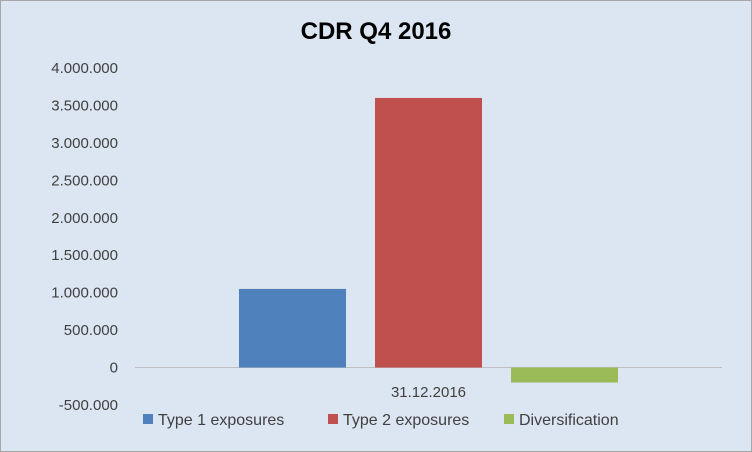 The width and height of the screenshot is (752, 452). I want to click on bar-diversification, so click(564, 375).